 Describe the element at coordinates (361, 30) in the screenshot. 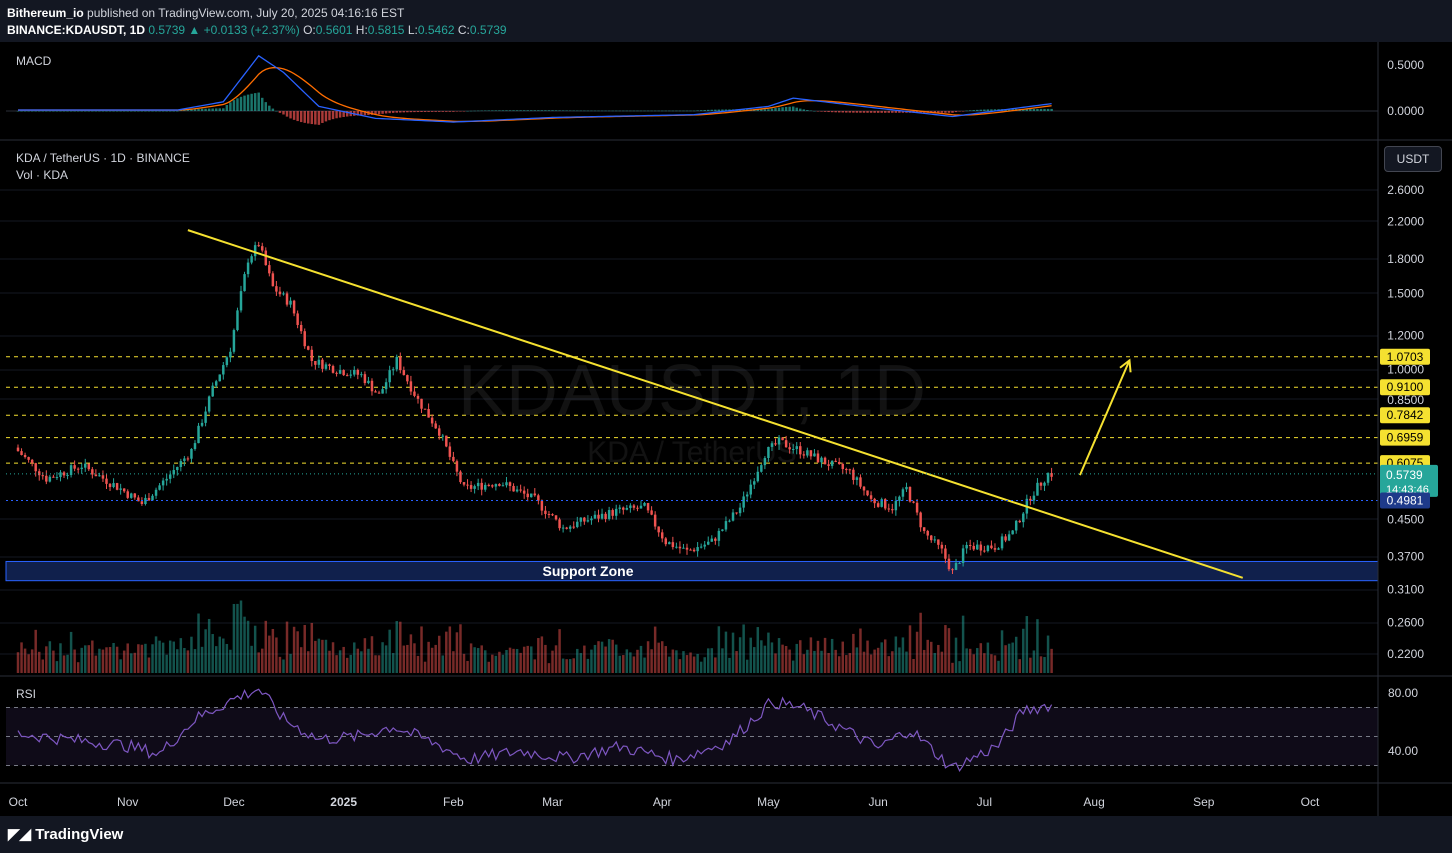

I see `high-label: H:` at that location.